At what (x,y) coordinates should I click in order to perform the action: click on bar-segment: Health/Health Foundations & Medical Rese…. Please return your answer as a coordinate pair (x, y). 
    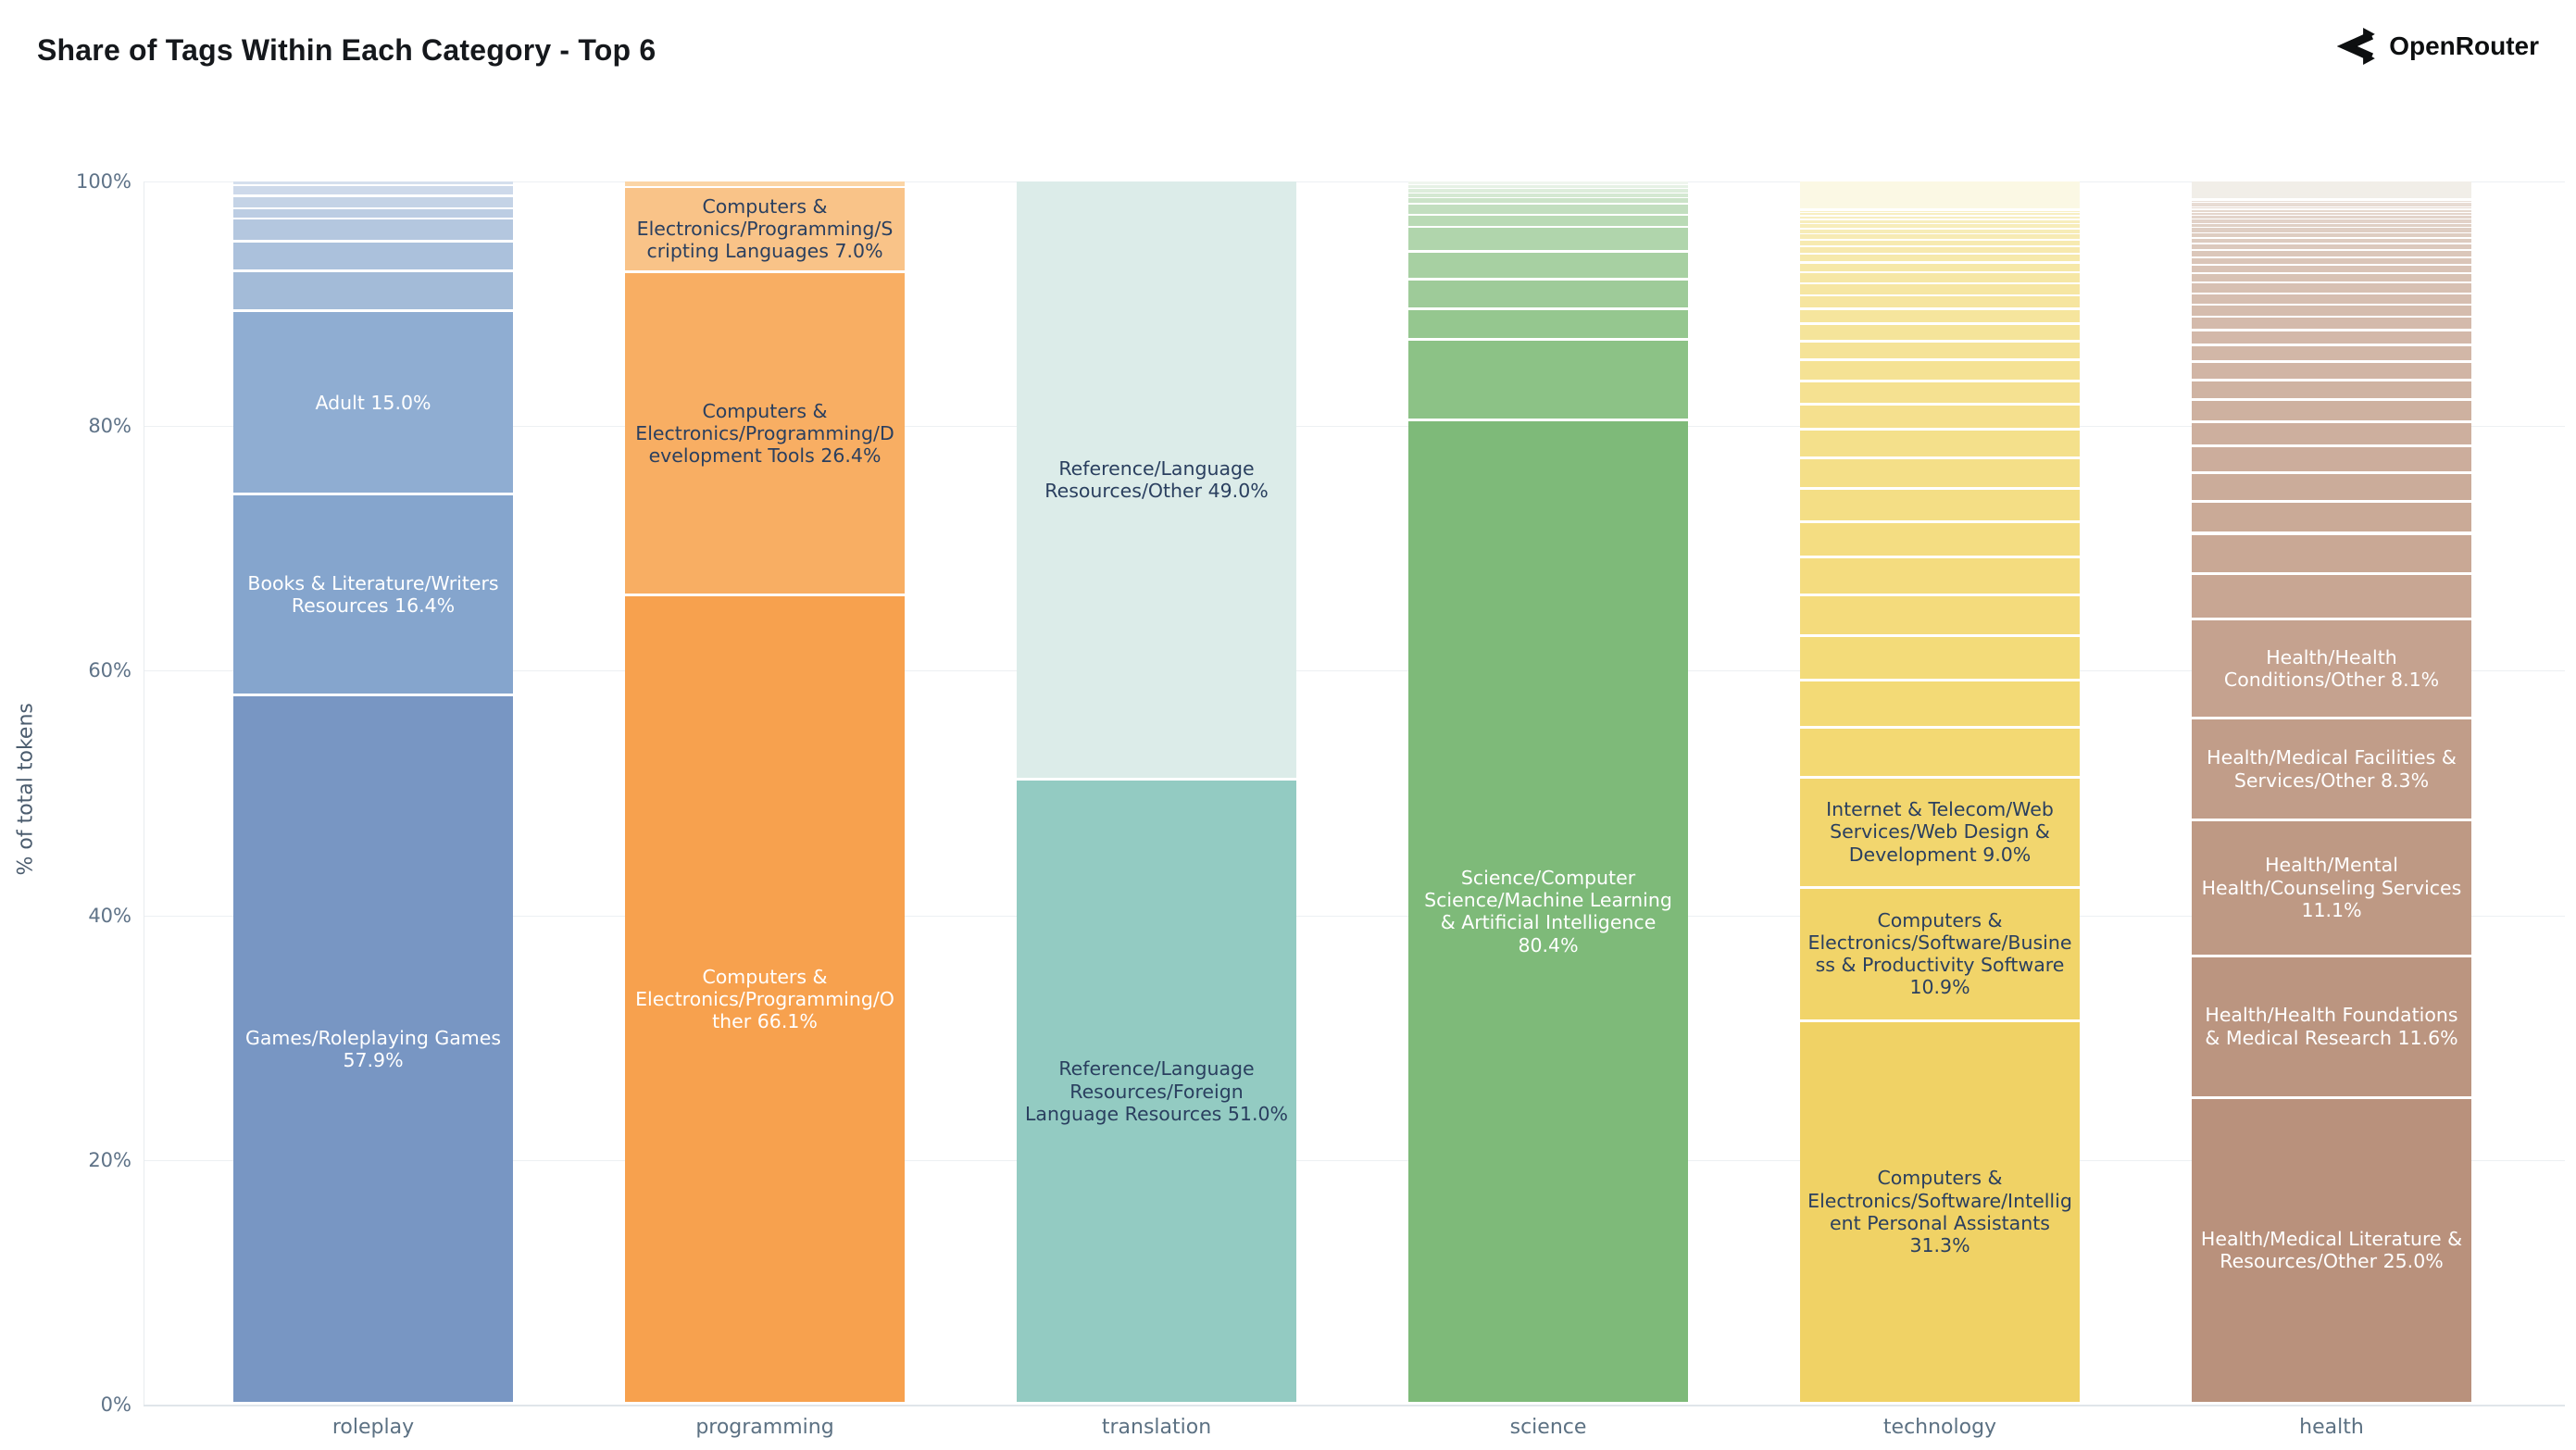
    Looking at the image, I should click on (2331, 1026).